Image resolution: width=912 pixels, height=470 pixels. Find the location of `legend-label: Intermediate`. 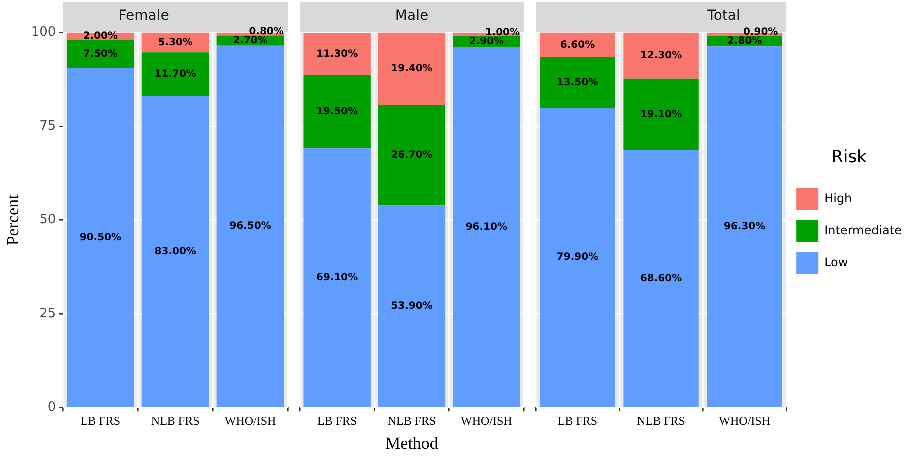

legend-label: Intermediate is located at coordinates (863, 230).